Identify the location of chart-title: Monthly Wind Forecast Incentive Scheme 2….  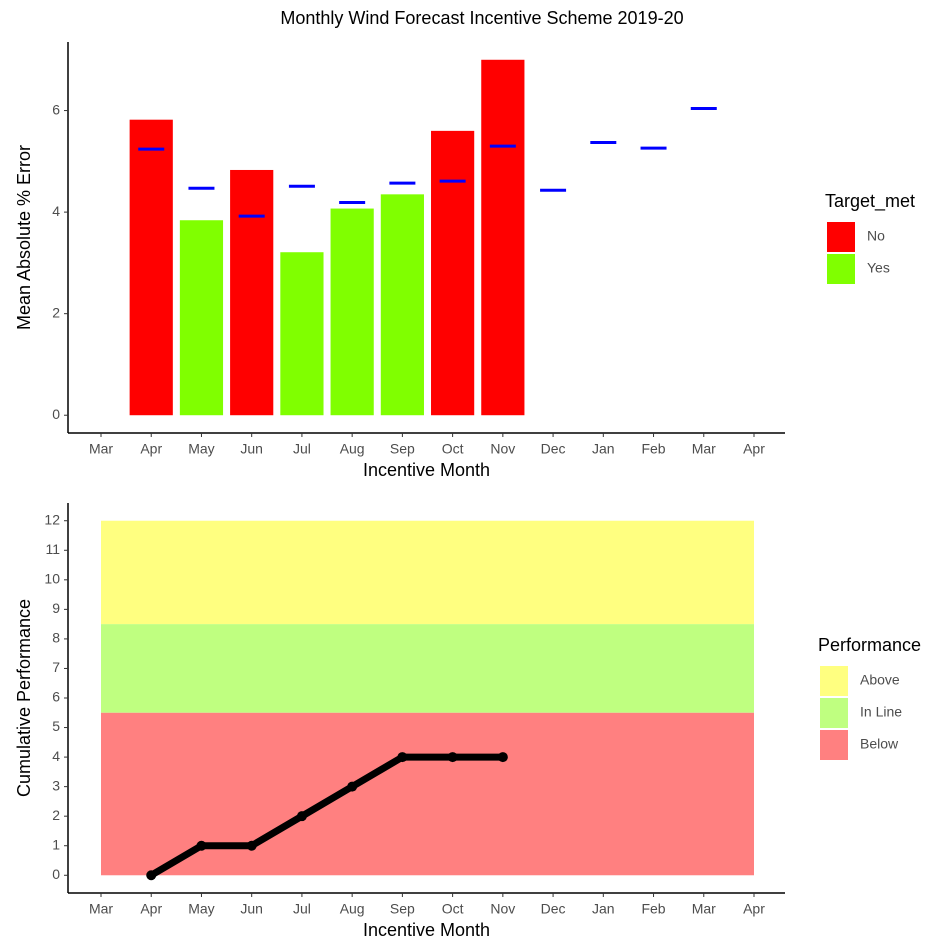
(481, 18).